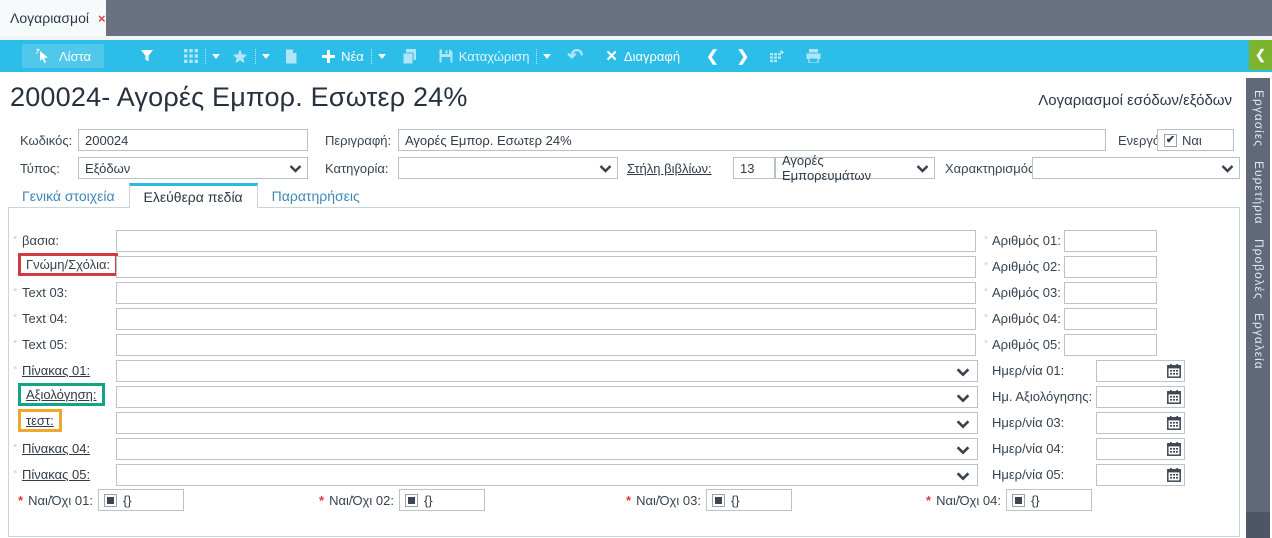  I want to click on new-button: Νέα, so click(343, 56).